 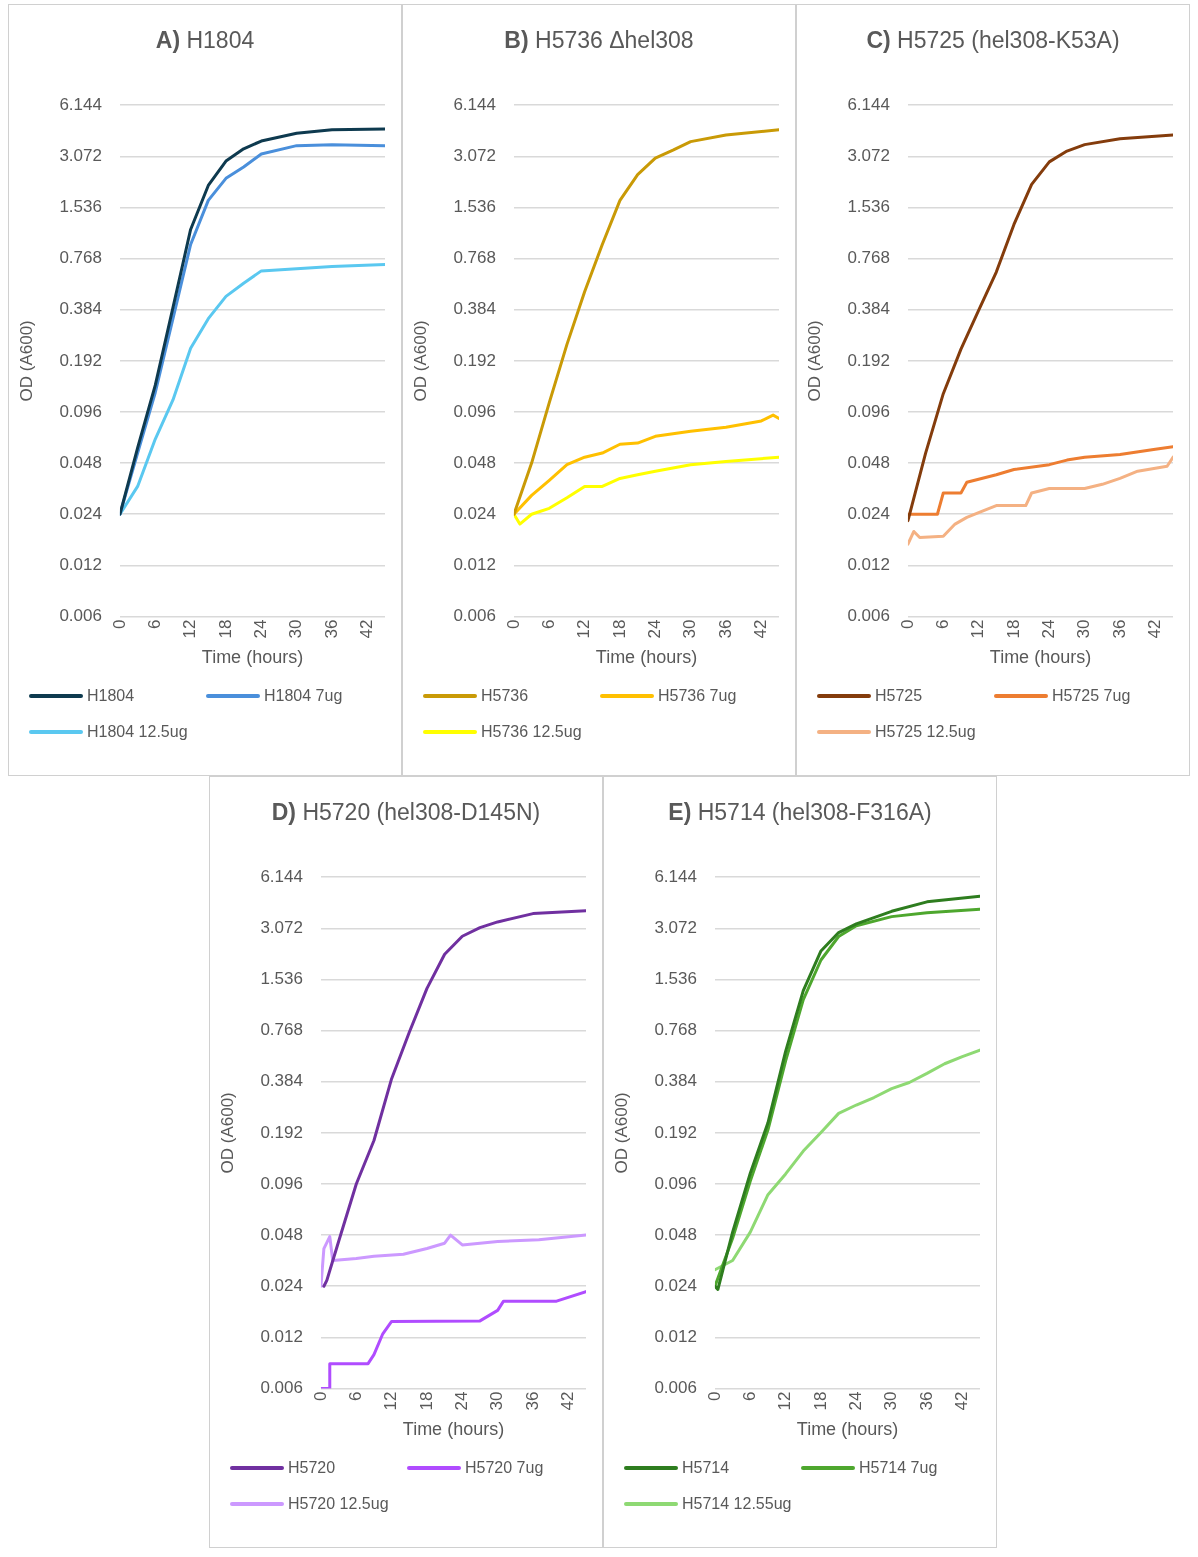 I want to click on legend-label: H5720, so click(x=312, y=1468).